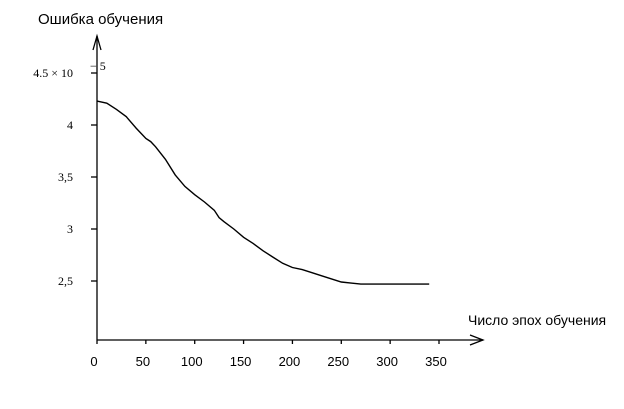 The height and width of the screenshot is (409, 624). I want to click on x-tick-label: 300, so click(387, 361).